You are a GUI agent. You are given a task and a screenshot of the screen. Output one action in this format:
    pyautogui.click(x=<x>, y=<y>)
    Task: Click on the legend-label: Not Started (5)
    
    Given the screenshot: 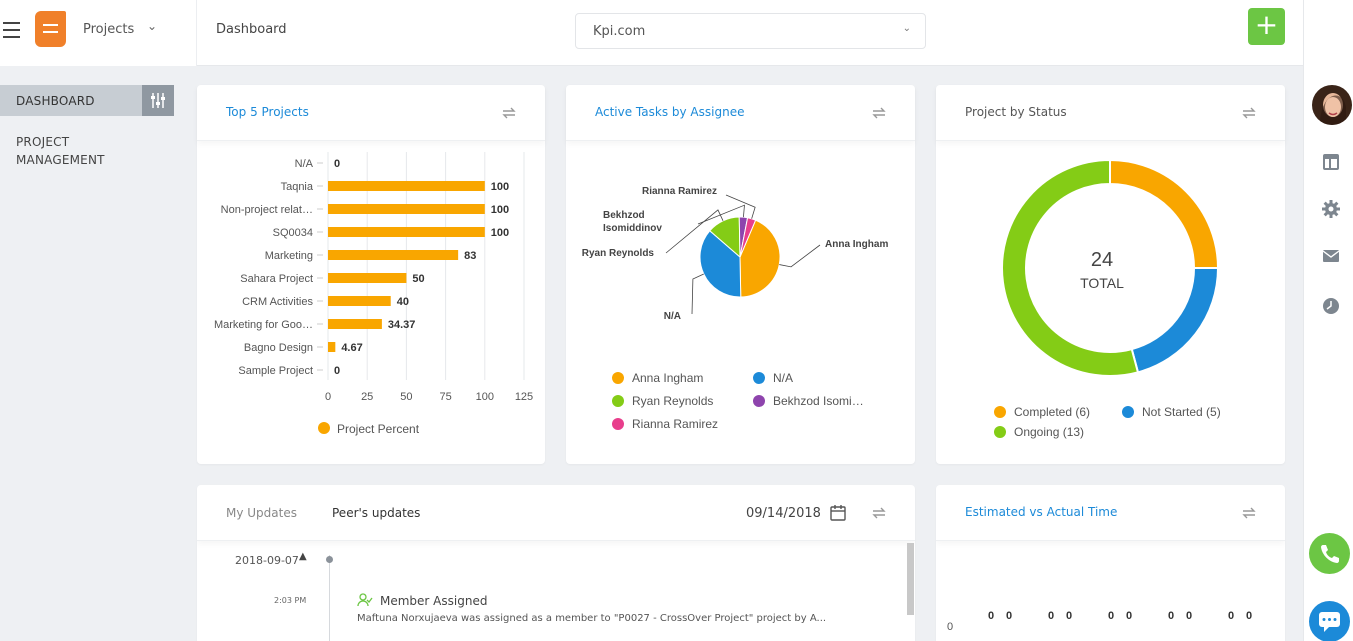 What is the action you would take?
    pyautogui.click(x=1181, y=412)
    